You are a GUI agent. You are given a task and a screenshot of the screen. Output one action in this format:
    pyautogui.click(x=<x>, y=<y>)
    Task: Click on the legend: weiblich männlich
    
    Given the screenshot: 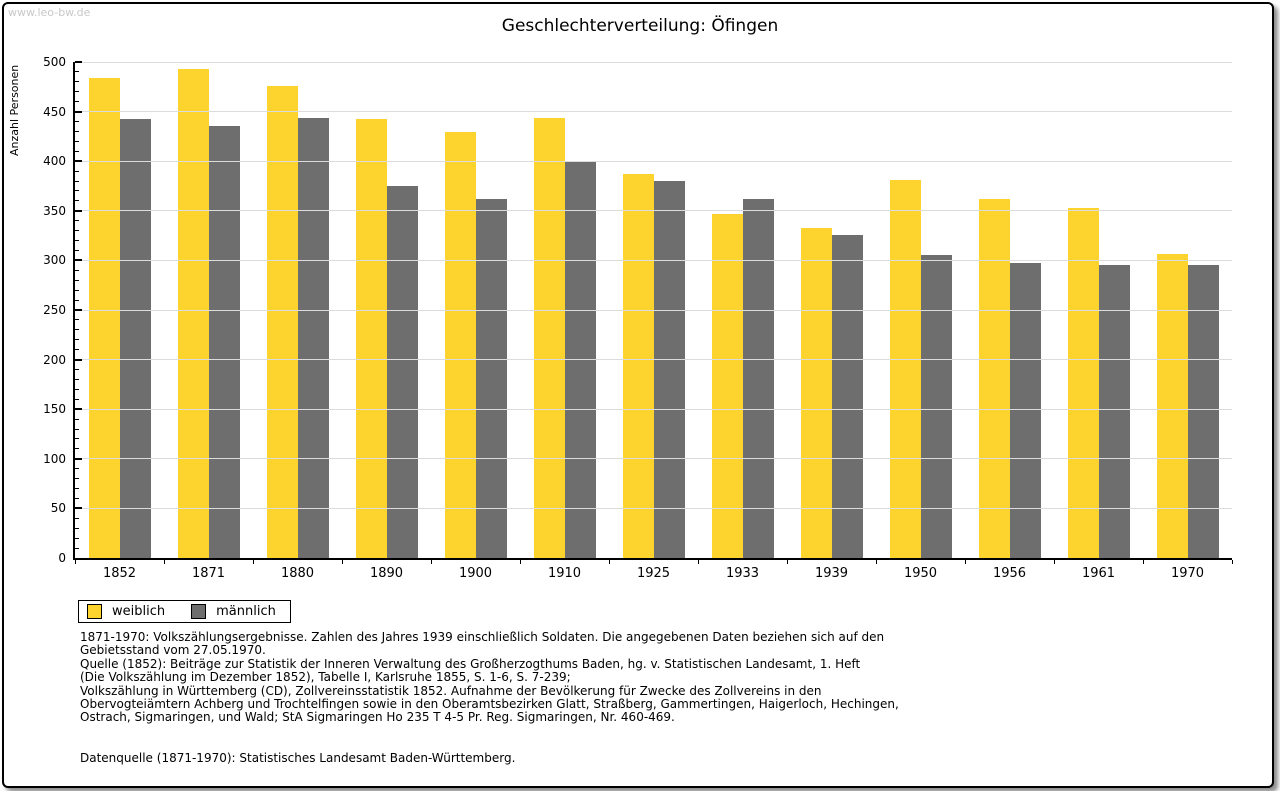 What is the action you would take?
    pyautogui.click(x=184, y=611)
    